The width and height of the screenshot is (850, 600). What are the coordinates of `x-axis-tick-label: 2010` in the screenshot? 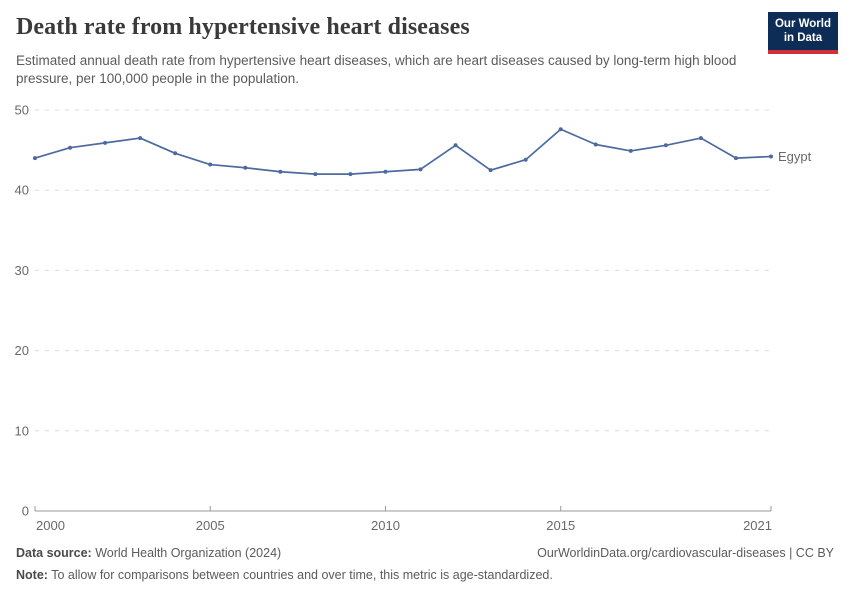 It's located at (385, 525).